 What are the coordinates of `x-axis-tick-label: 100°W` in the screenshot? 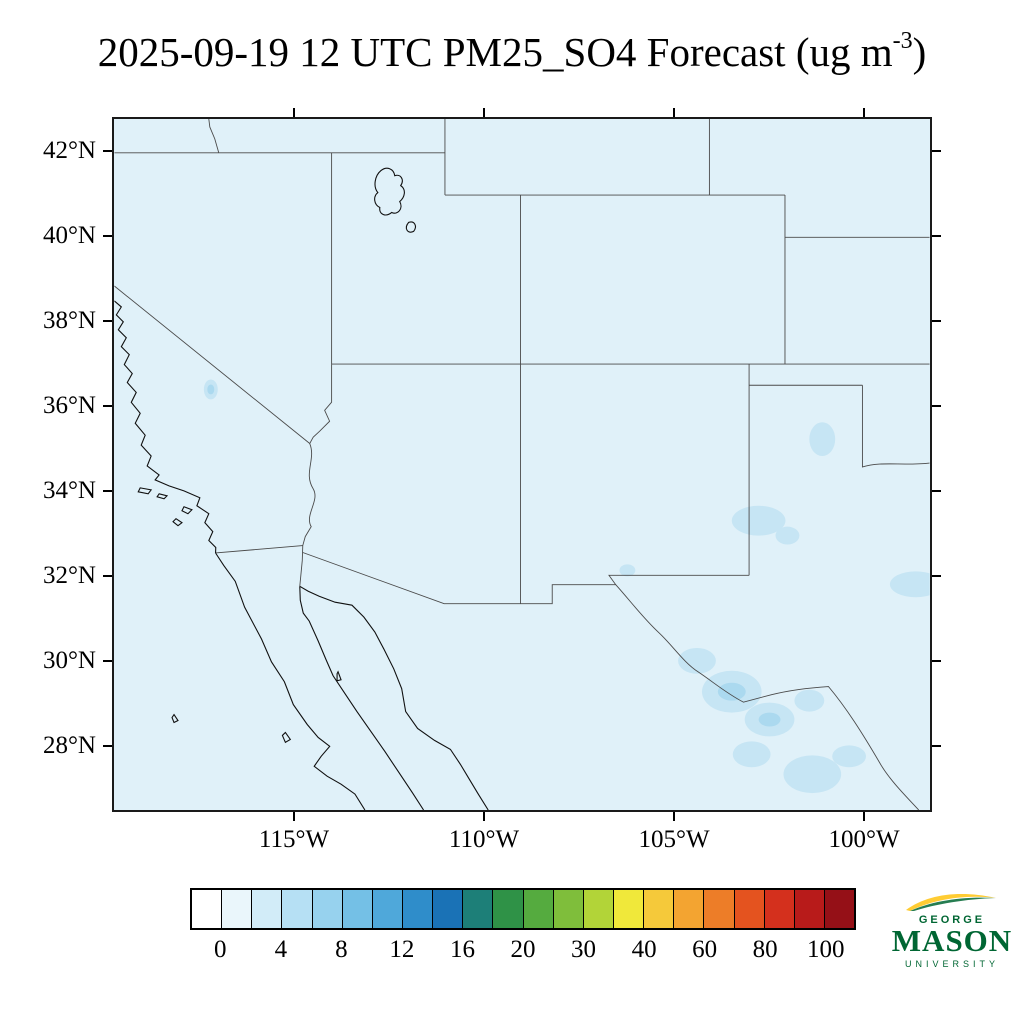 It's located at (864, 839).